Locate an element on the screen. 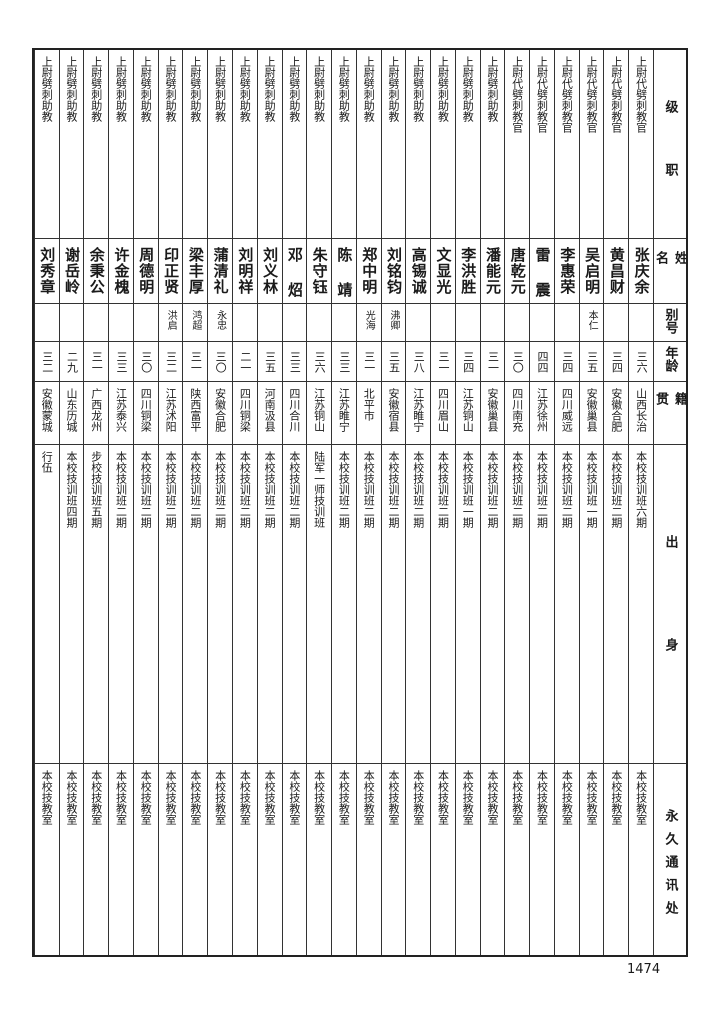 The image size is (717, 1024). header-label: 别号 is located at coordinates (670, 321).